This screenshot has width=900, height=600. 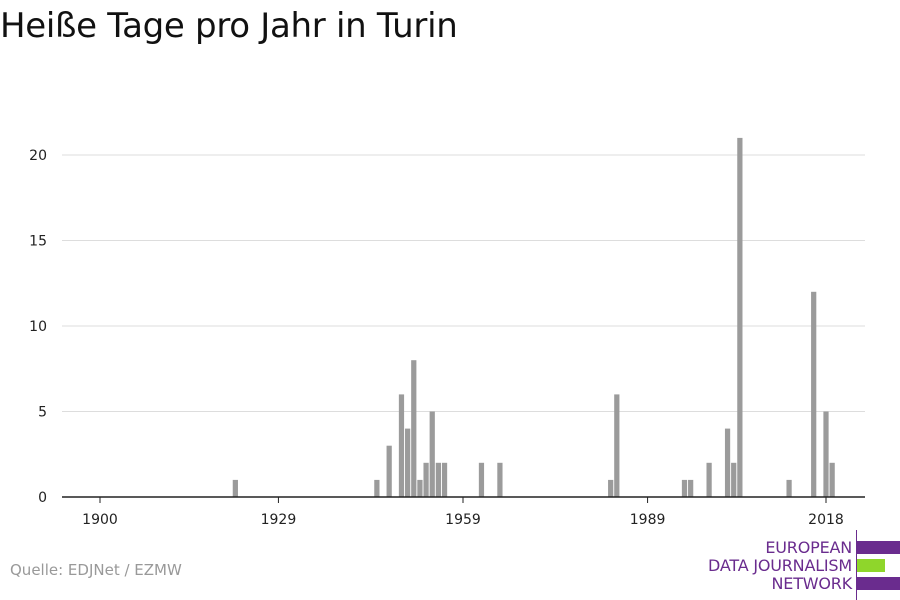 I want to click on y-tick-label: 0, so click(x=42, y=498).